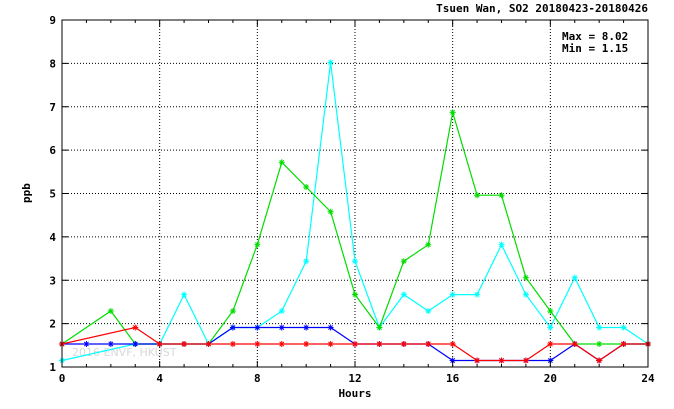  I want to click on x-tick-label-8: 8, so click(257, 378).